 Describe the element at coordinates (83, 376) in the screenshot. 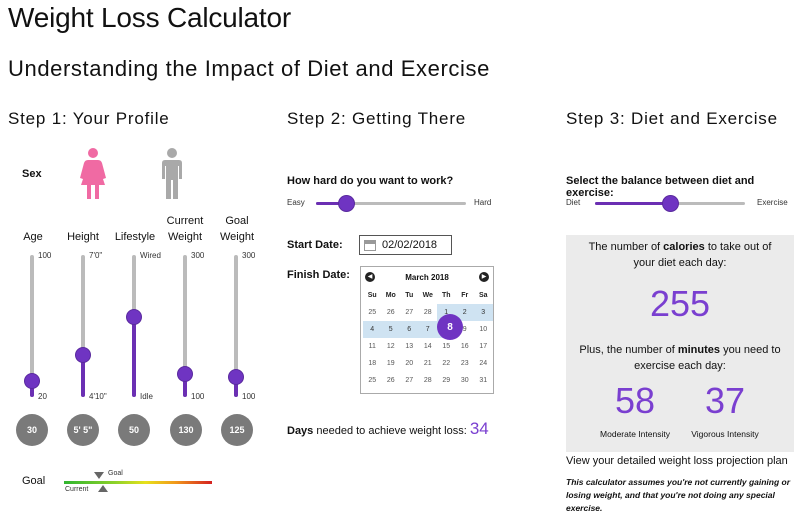

I see `height-slider-fill` at that location.